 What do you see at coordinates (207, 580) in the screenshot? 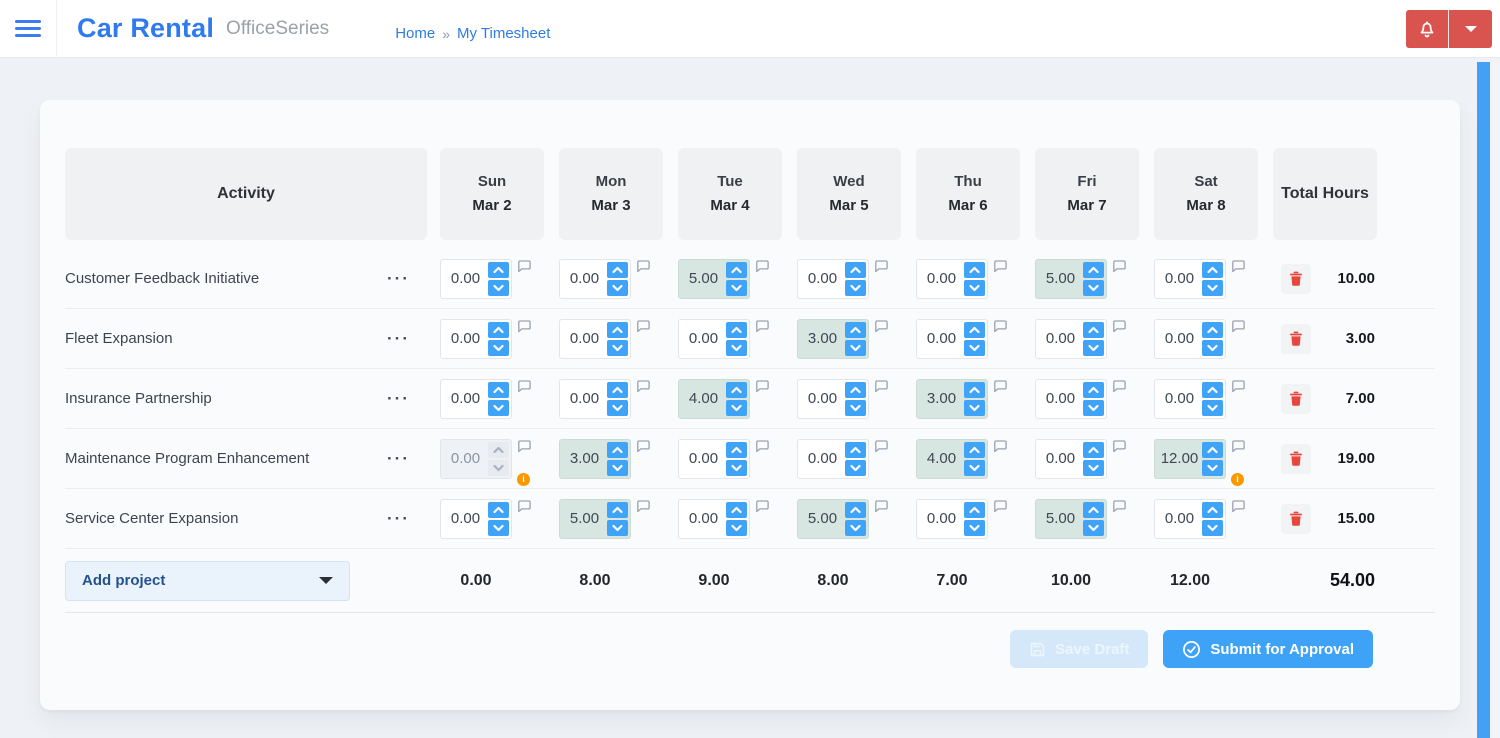
I see `add-project-select: Add project` at bounding box center [207, 580].